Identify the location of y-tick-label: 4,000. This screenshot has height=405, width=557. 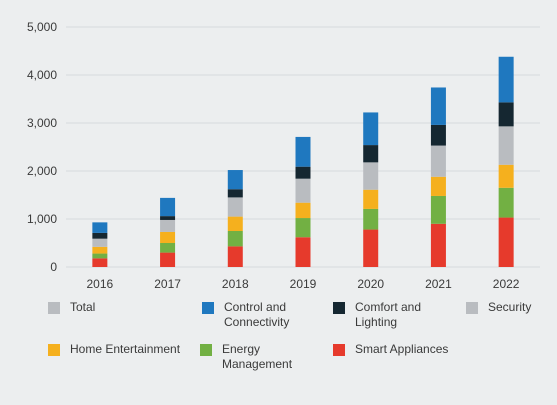
(42, 75).